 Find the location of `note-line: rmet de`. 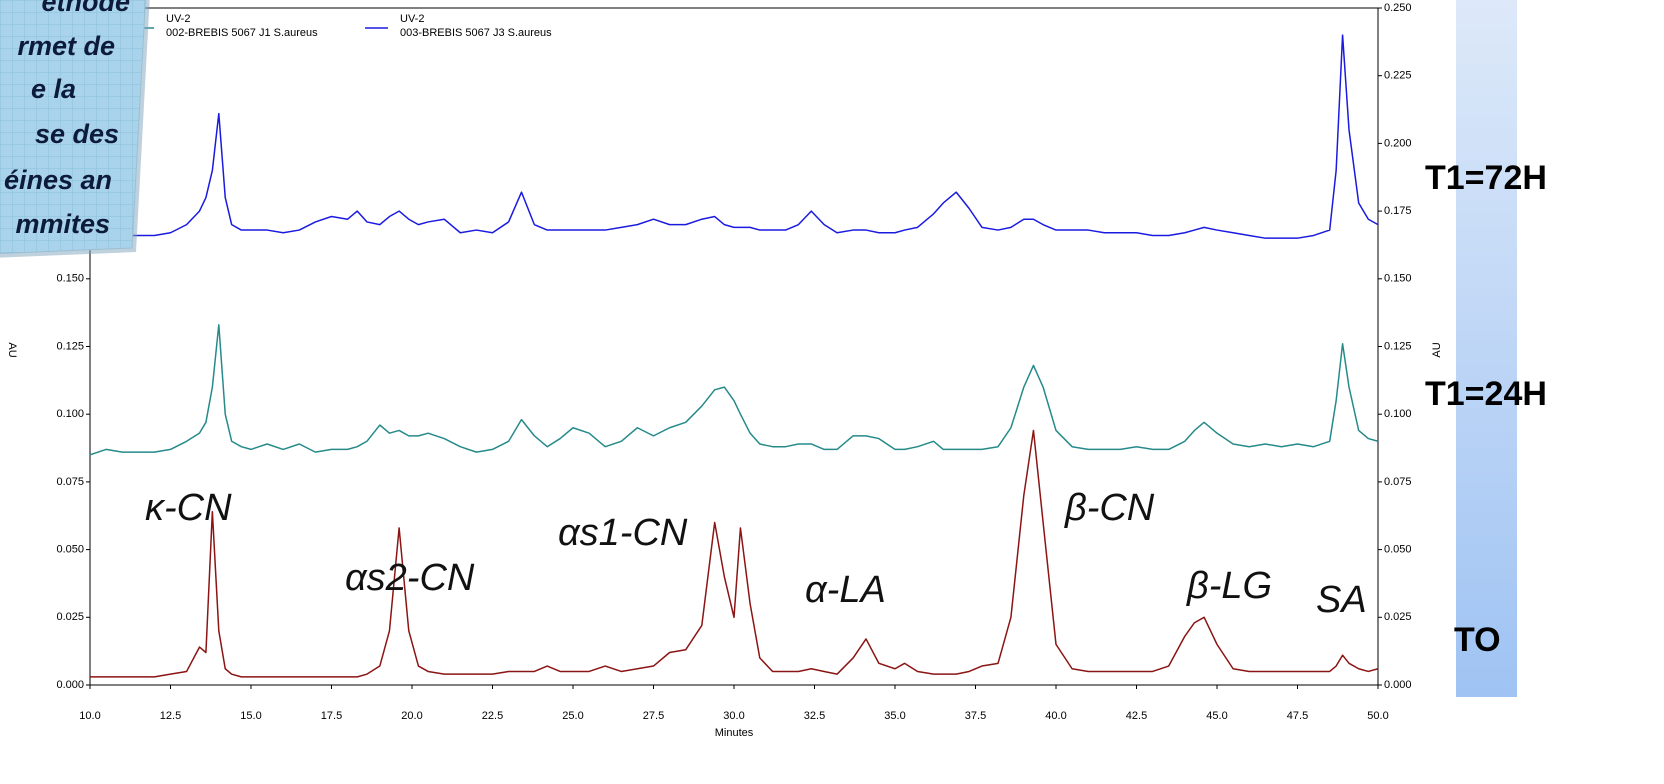

note-line: rmet de is located at coordinates (66, 46).